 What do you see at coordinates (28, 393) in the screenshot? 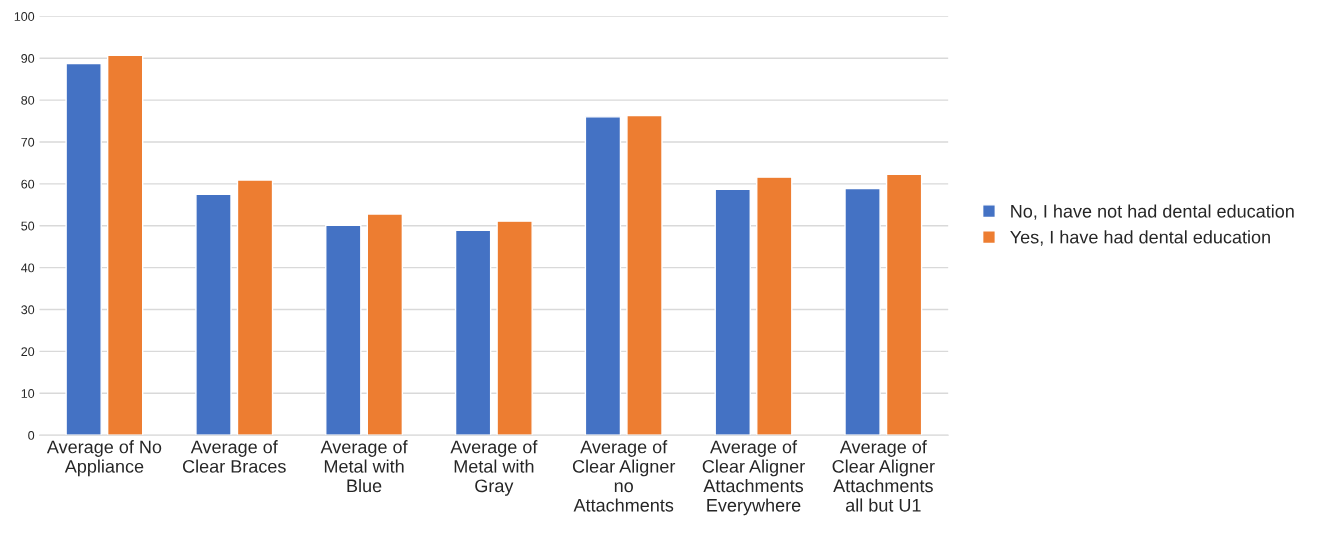
I see `y-tick-label: 10` at bounding box center [28, 393].